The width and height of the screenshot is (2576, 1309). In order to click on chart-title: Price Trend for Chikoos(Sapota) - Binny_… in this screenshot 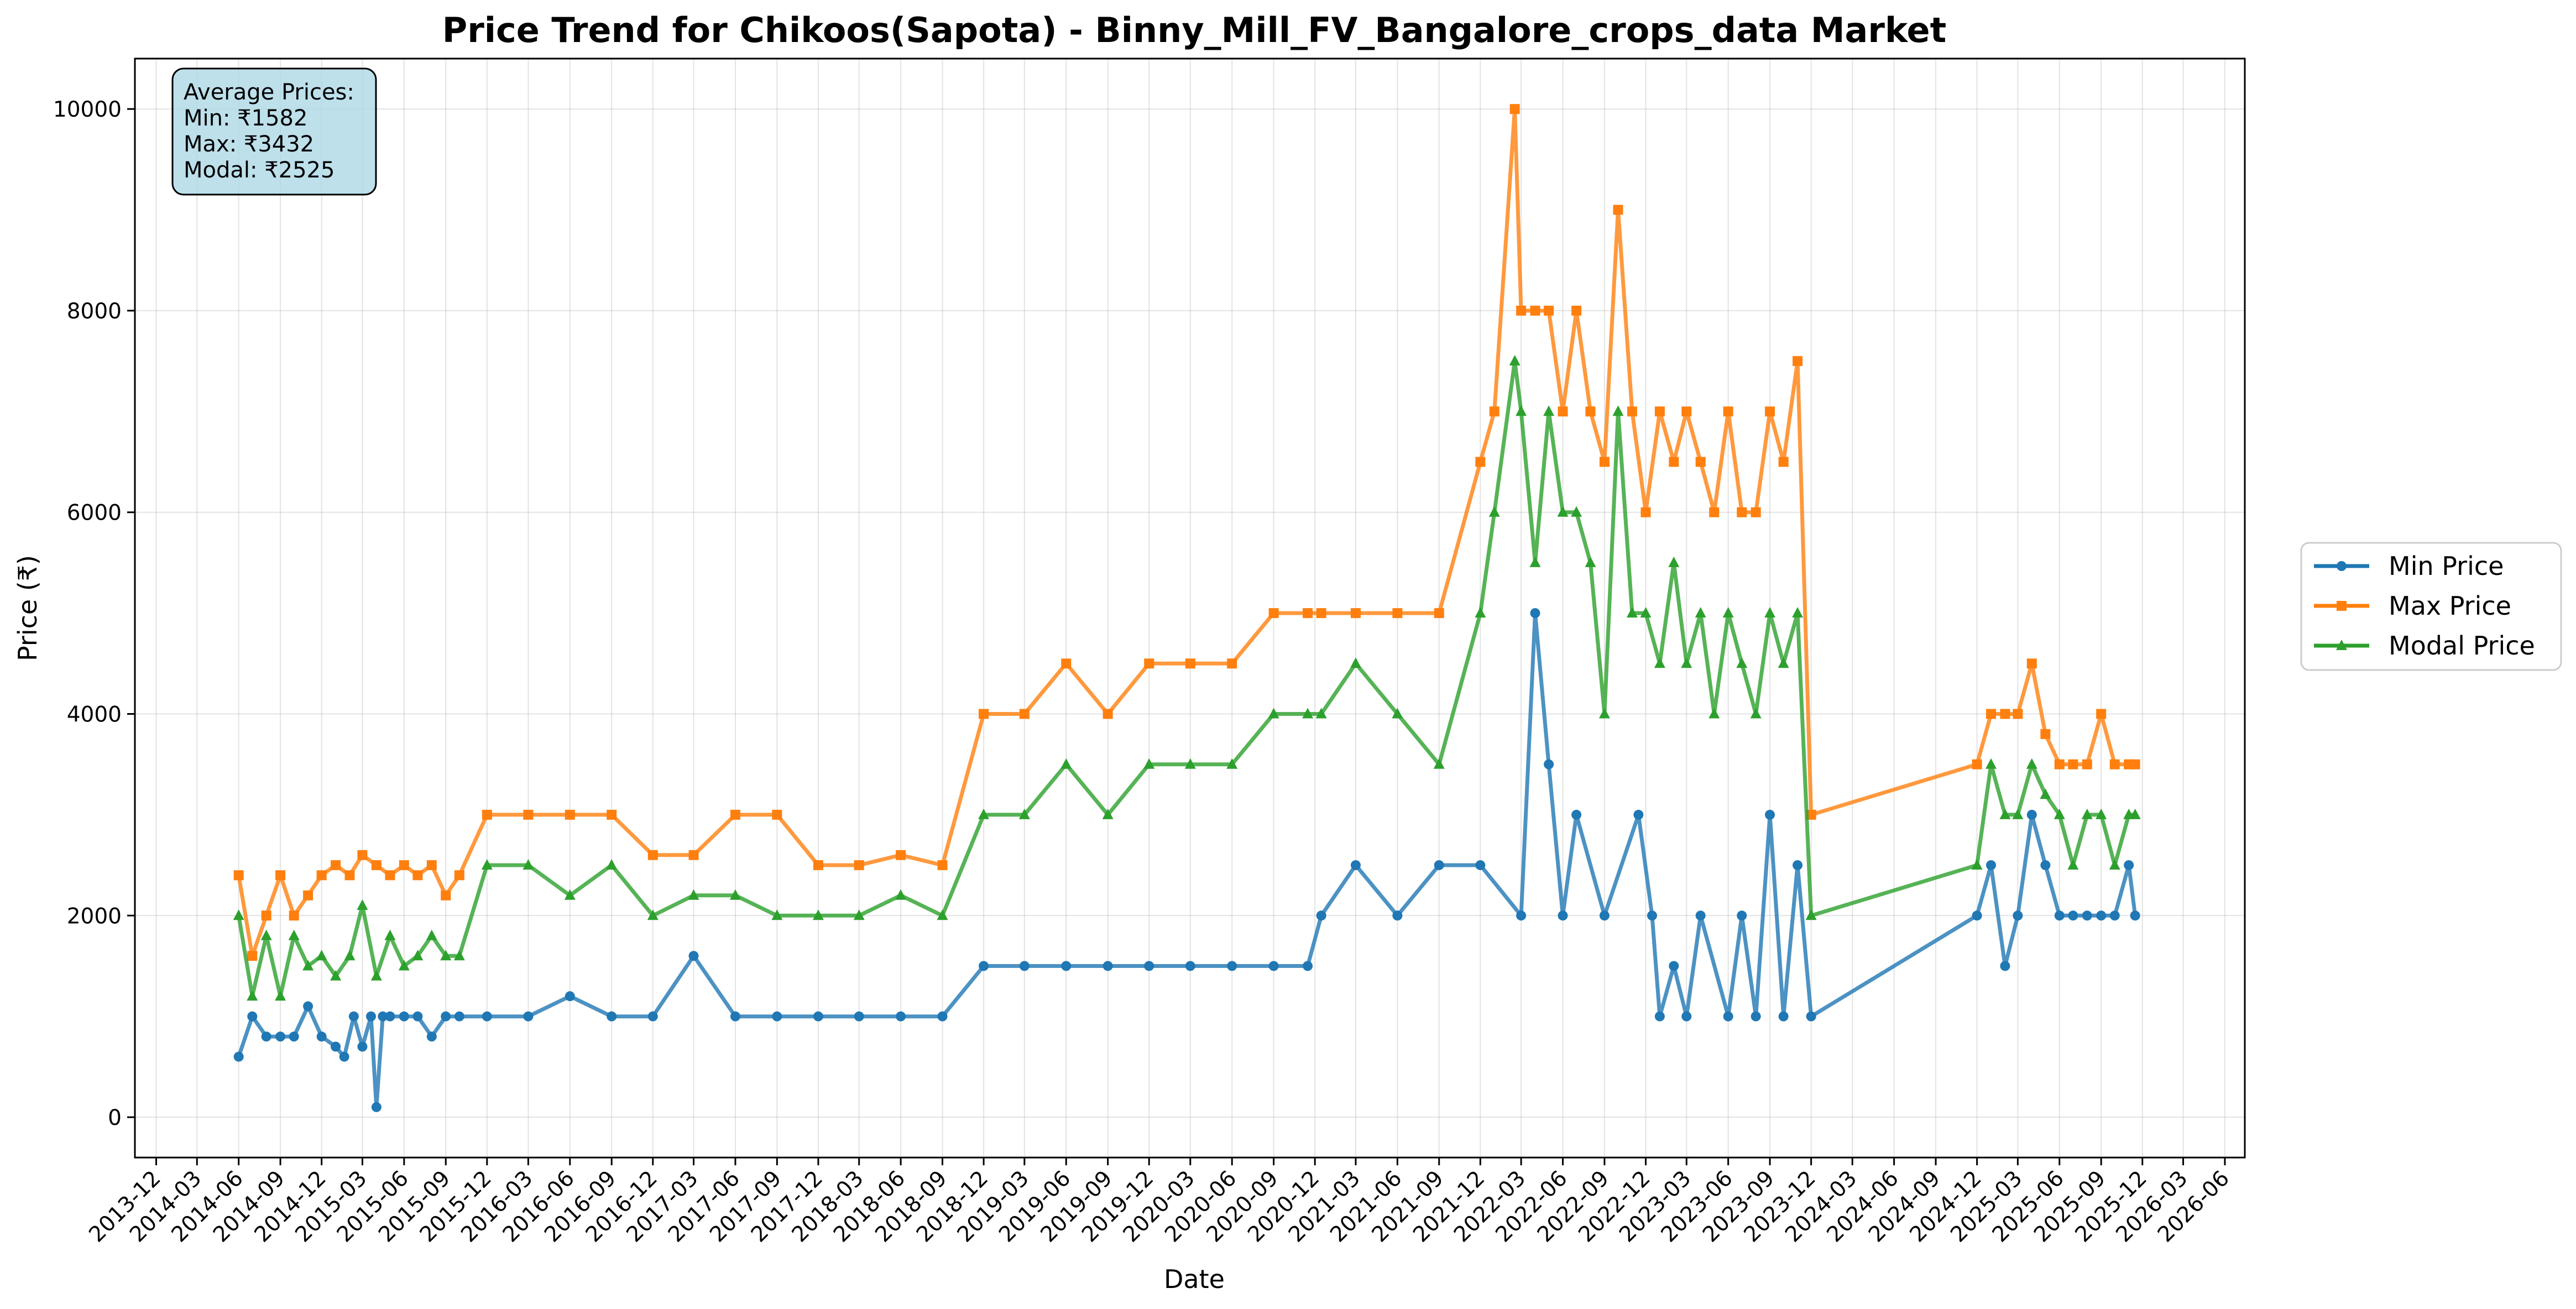, I will do `click(1194, 30)`.